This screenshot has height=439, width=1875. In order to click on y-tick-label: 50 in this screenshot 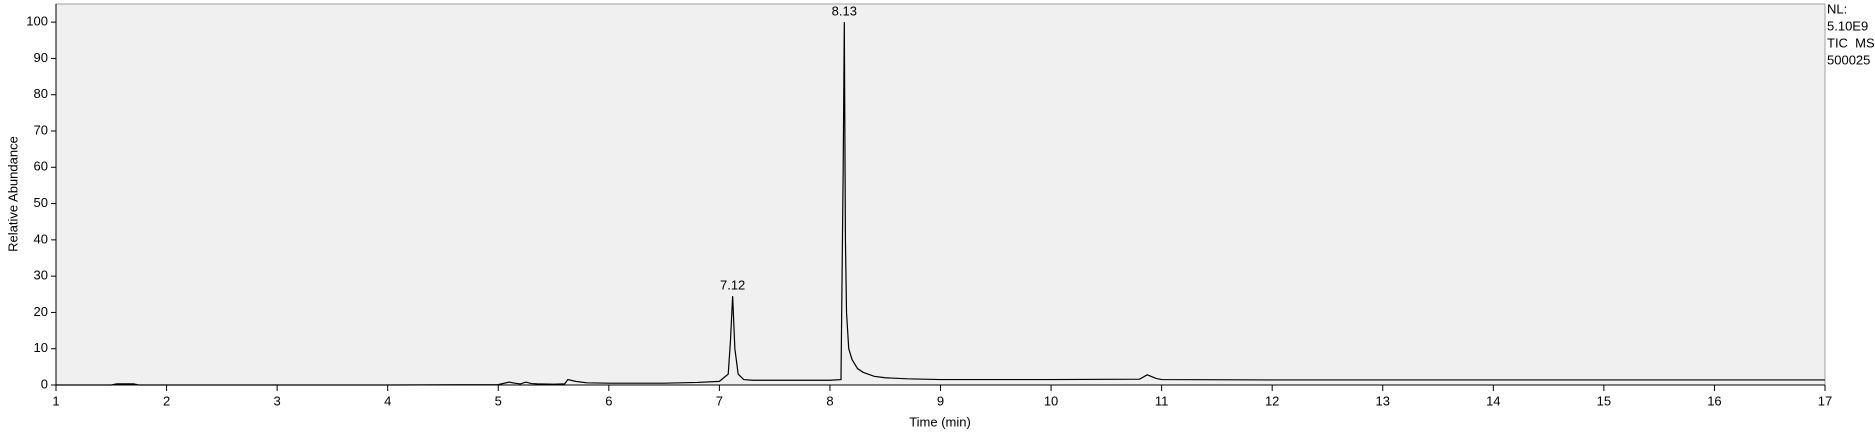, I will do `click(41, 202)`.